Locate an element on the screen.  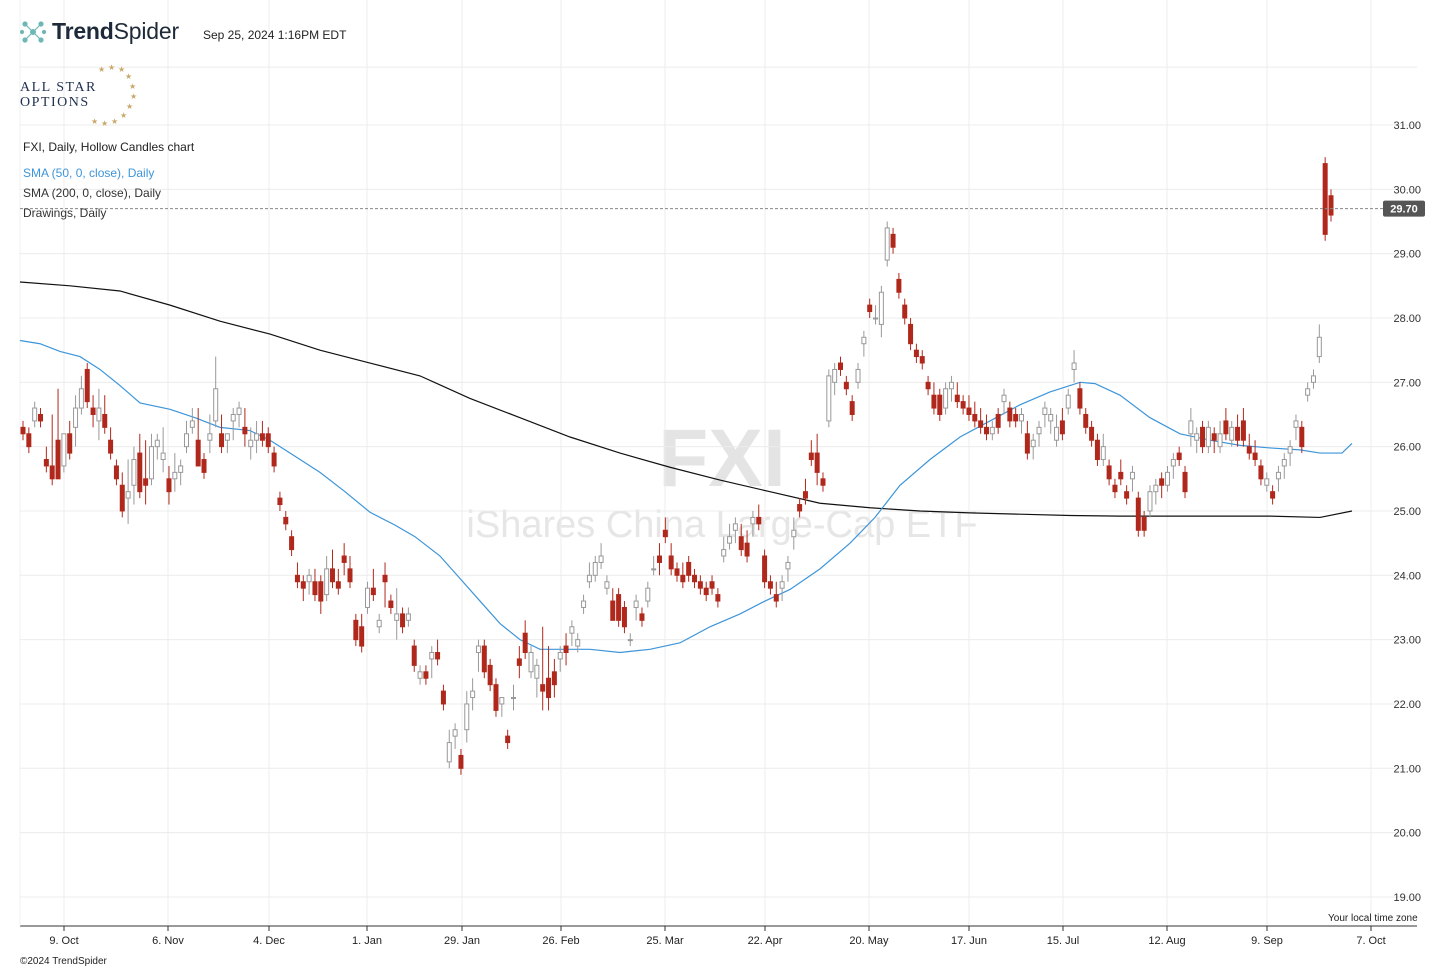
allstar-line2: OPTIONS is located at coordinates (55, 102).